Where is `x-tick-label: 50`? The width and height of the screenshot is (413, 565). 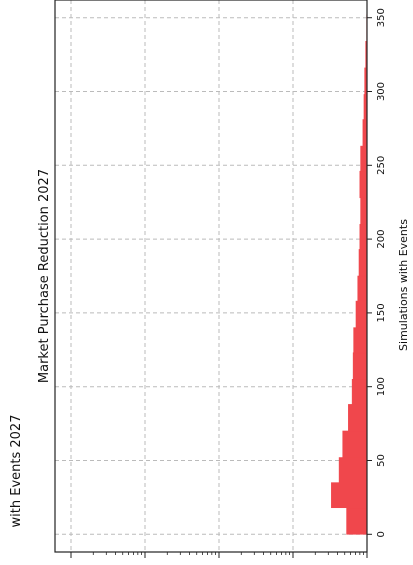 x-tick-label: 50 is located at coordinates (381, 460).